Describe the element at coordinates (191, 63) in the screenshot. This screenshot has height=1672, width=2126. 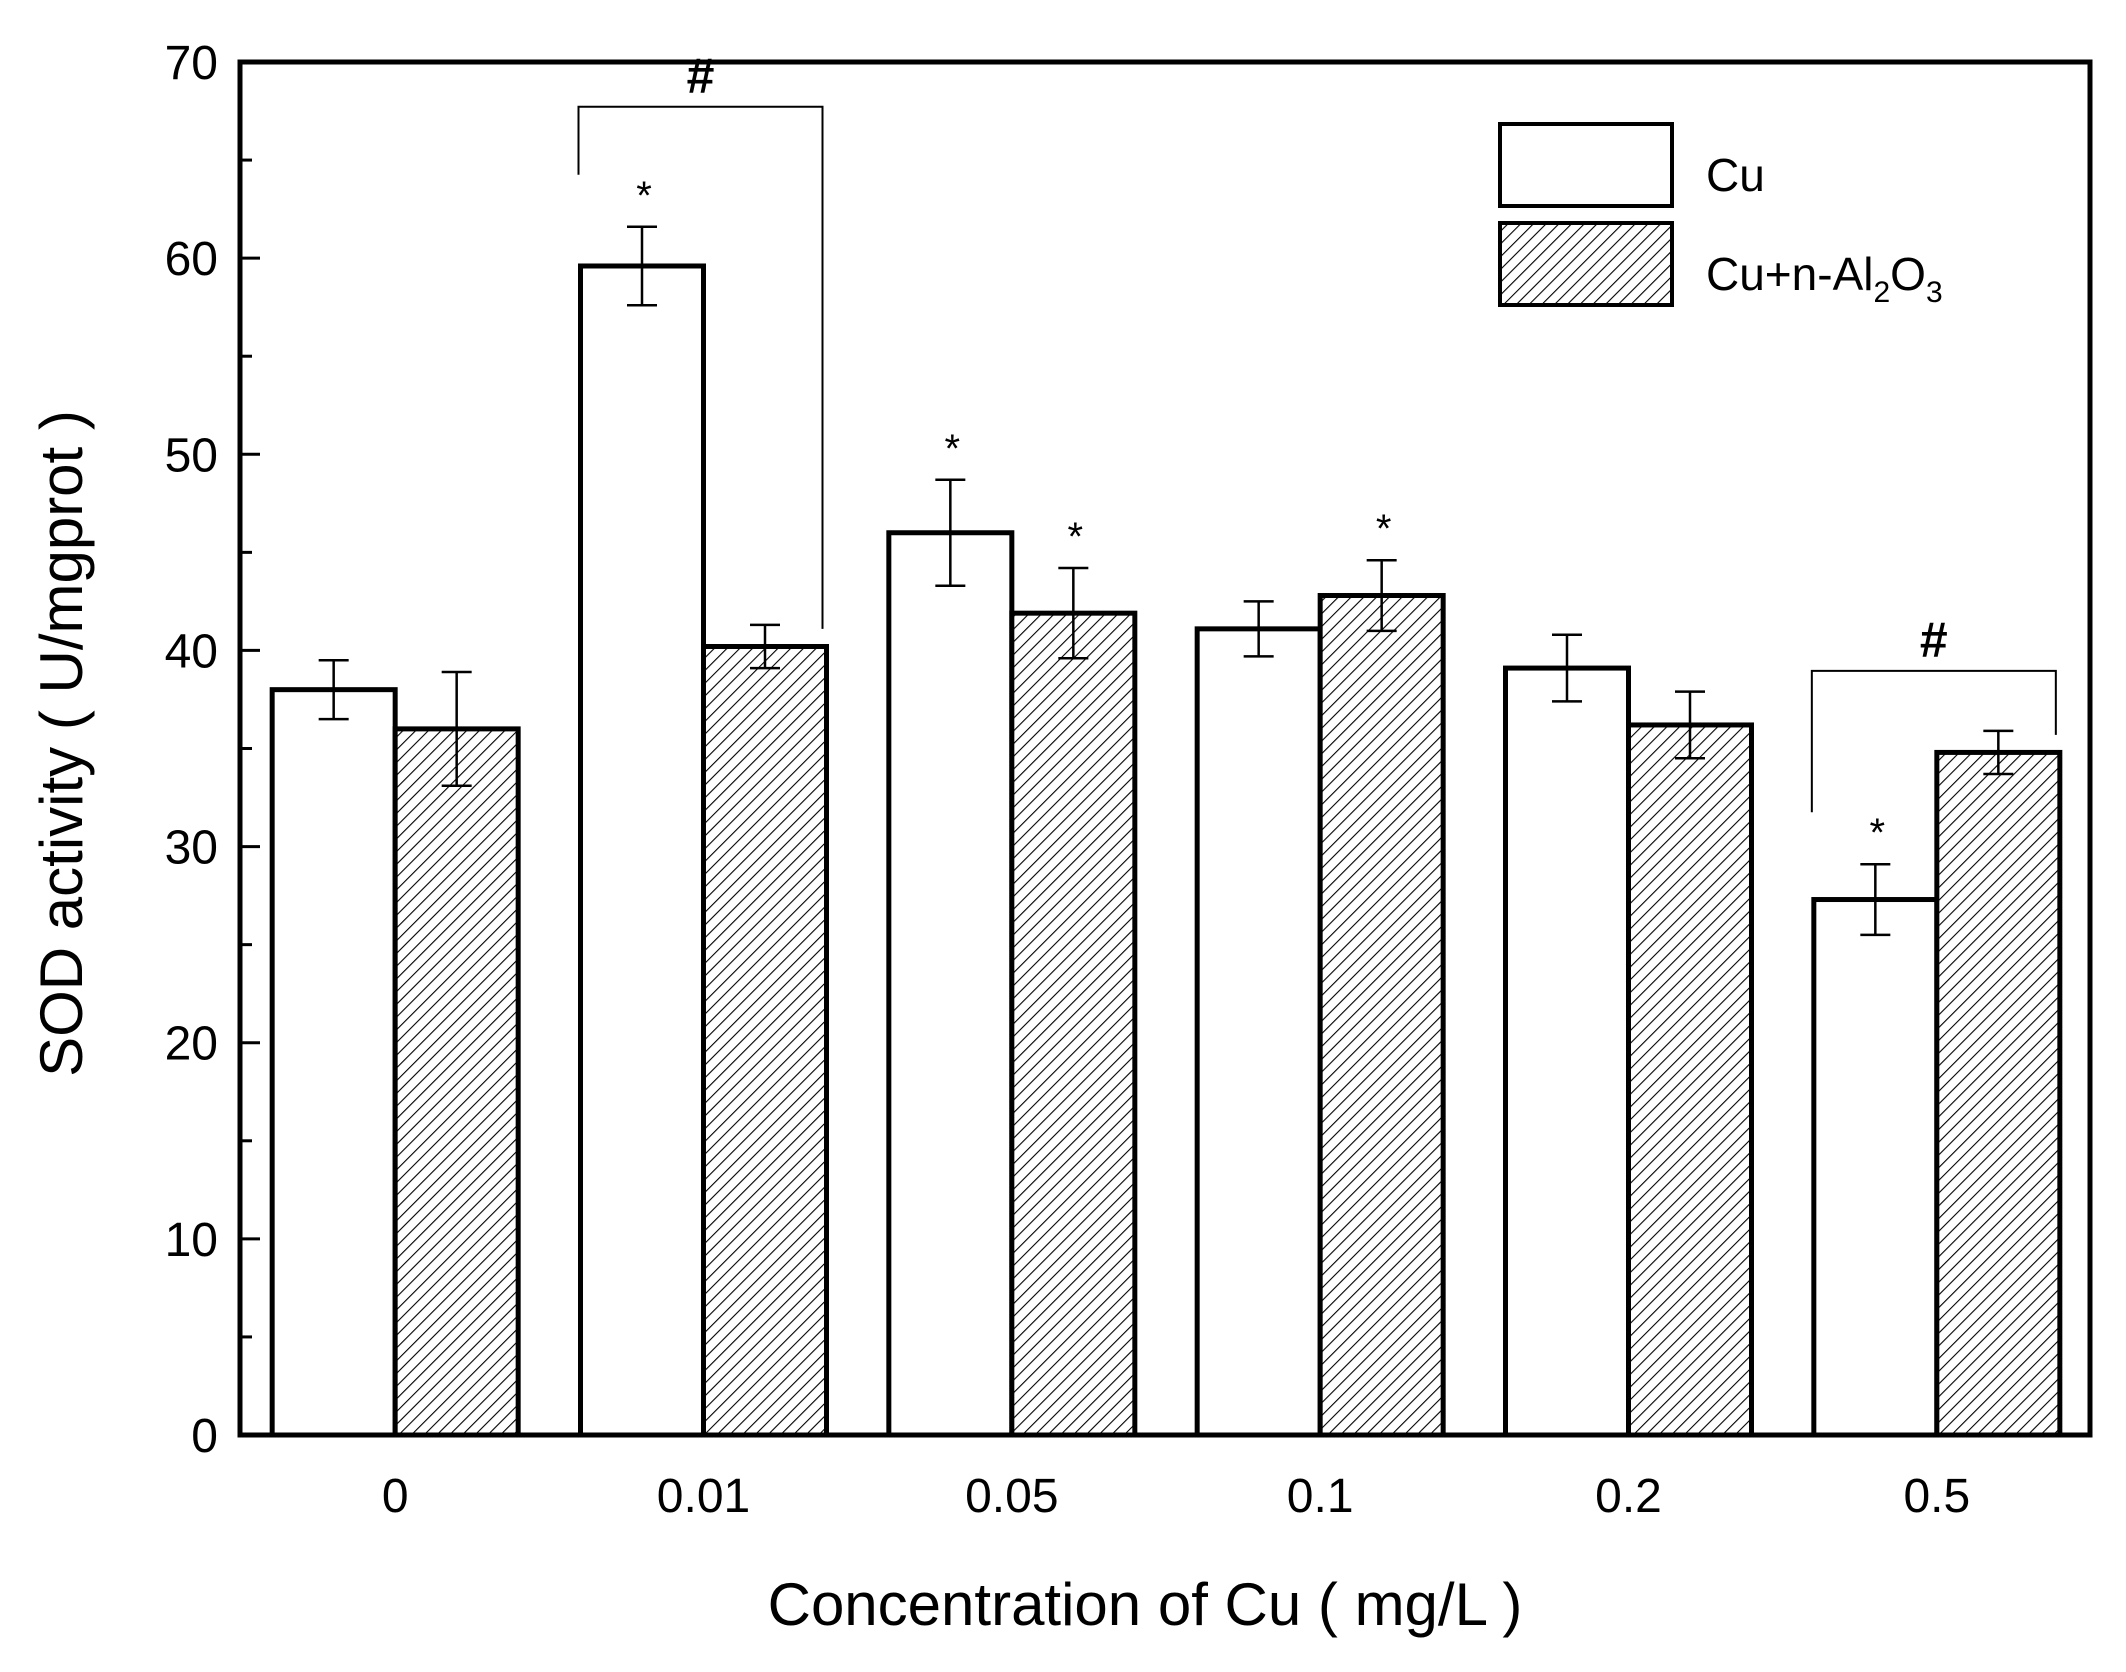
I see `y-tick-label: 70` at that location.